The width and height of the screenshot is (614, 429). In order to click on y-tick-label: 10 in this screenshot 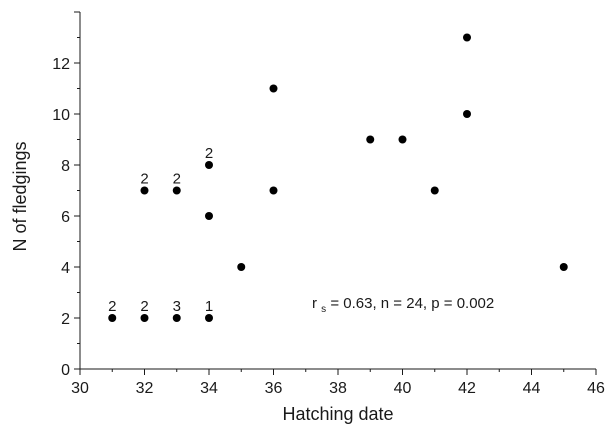, I will do `click(61, 115)`.